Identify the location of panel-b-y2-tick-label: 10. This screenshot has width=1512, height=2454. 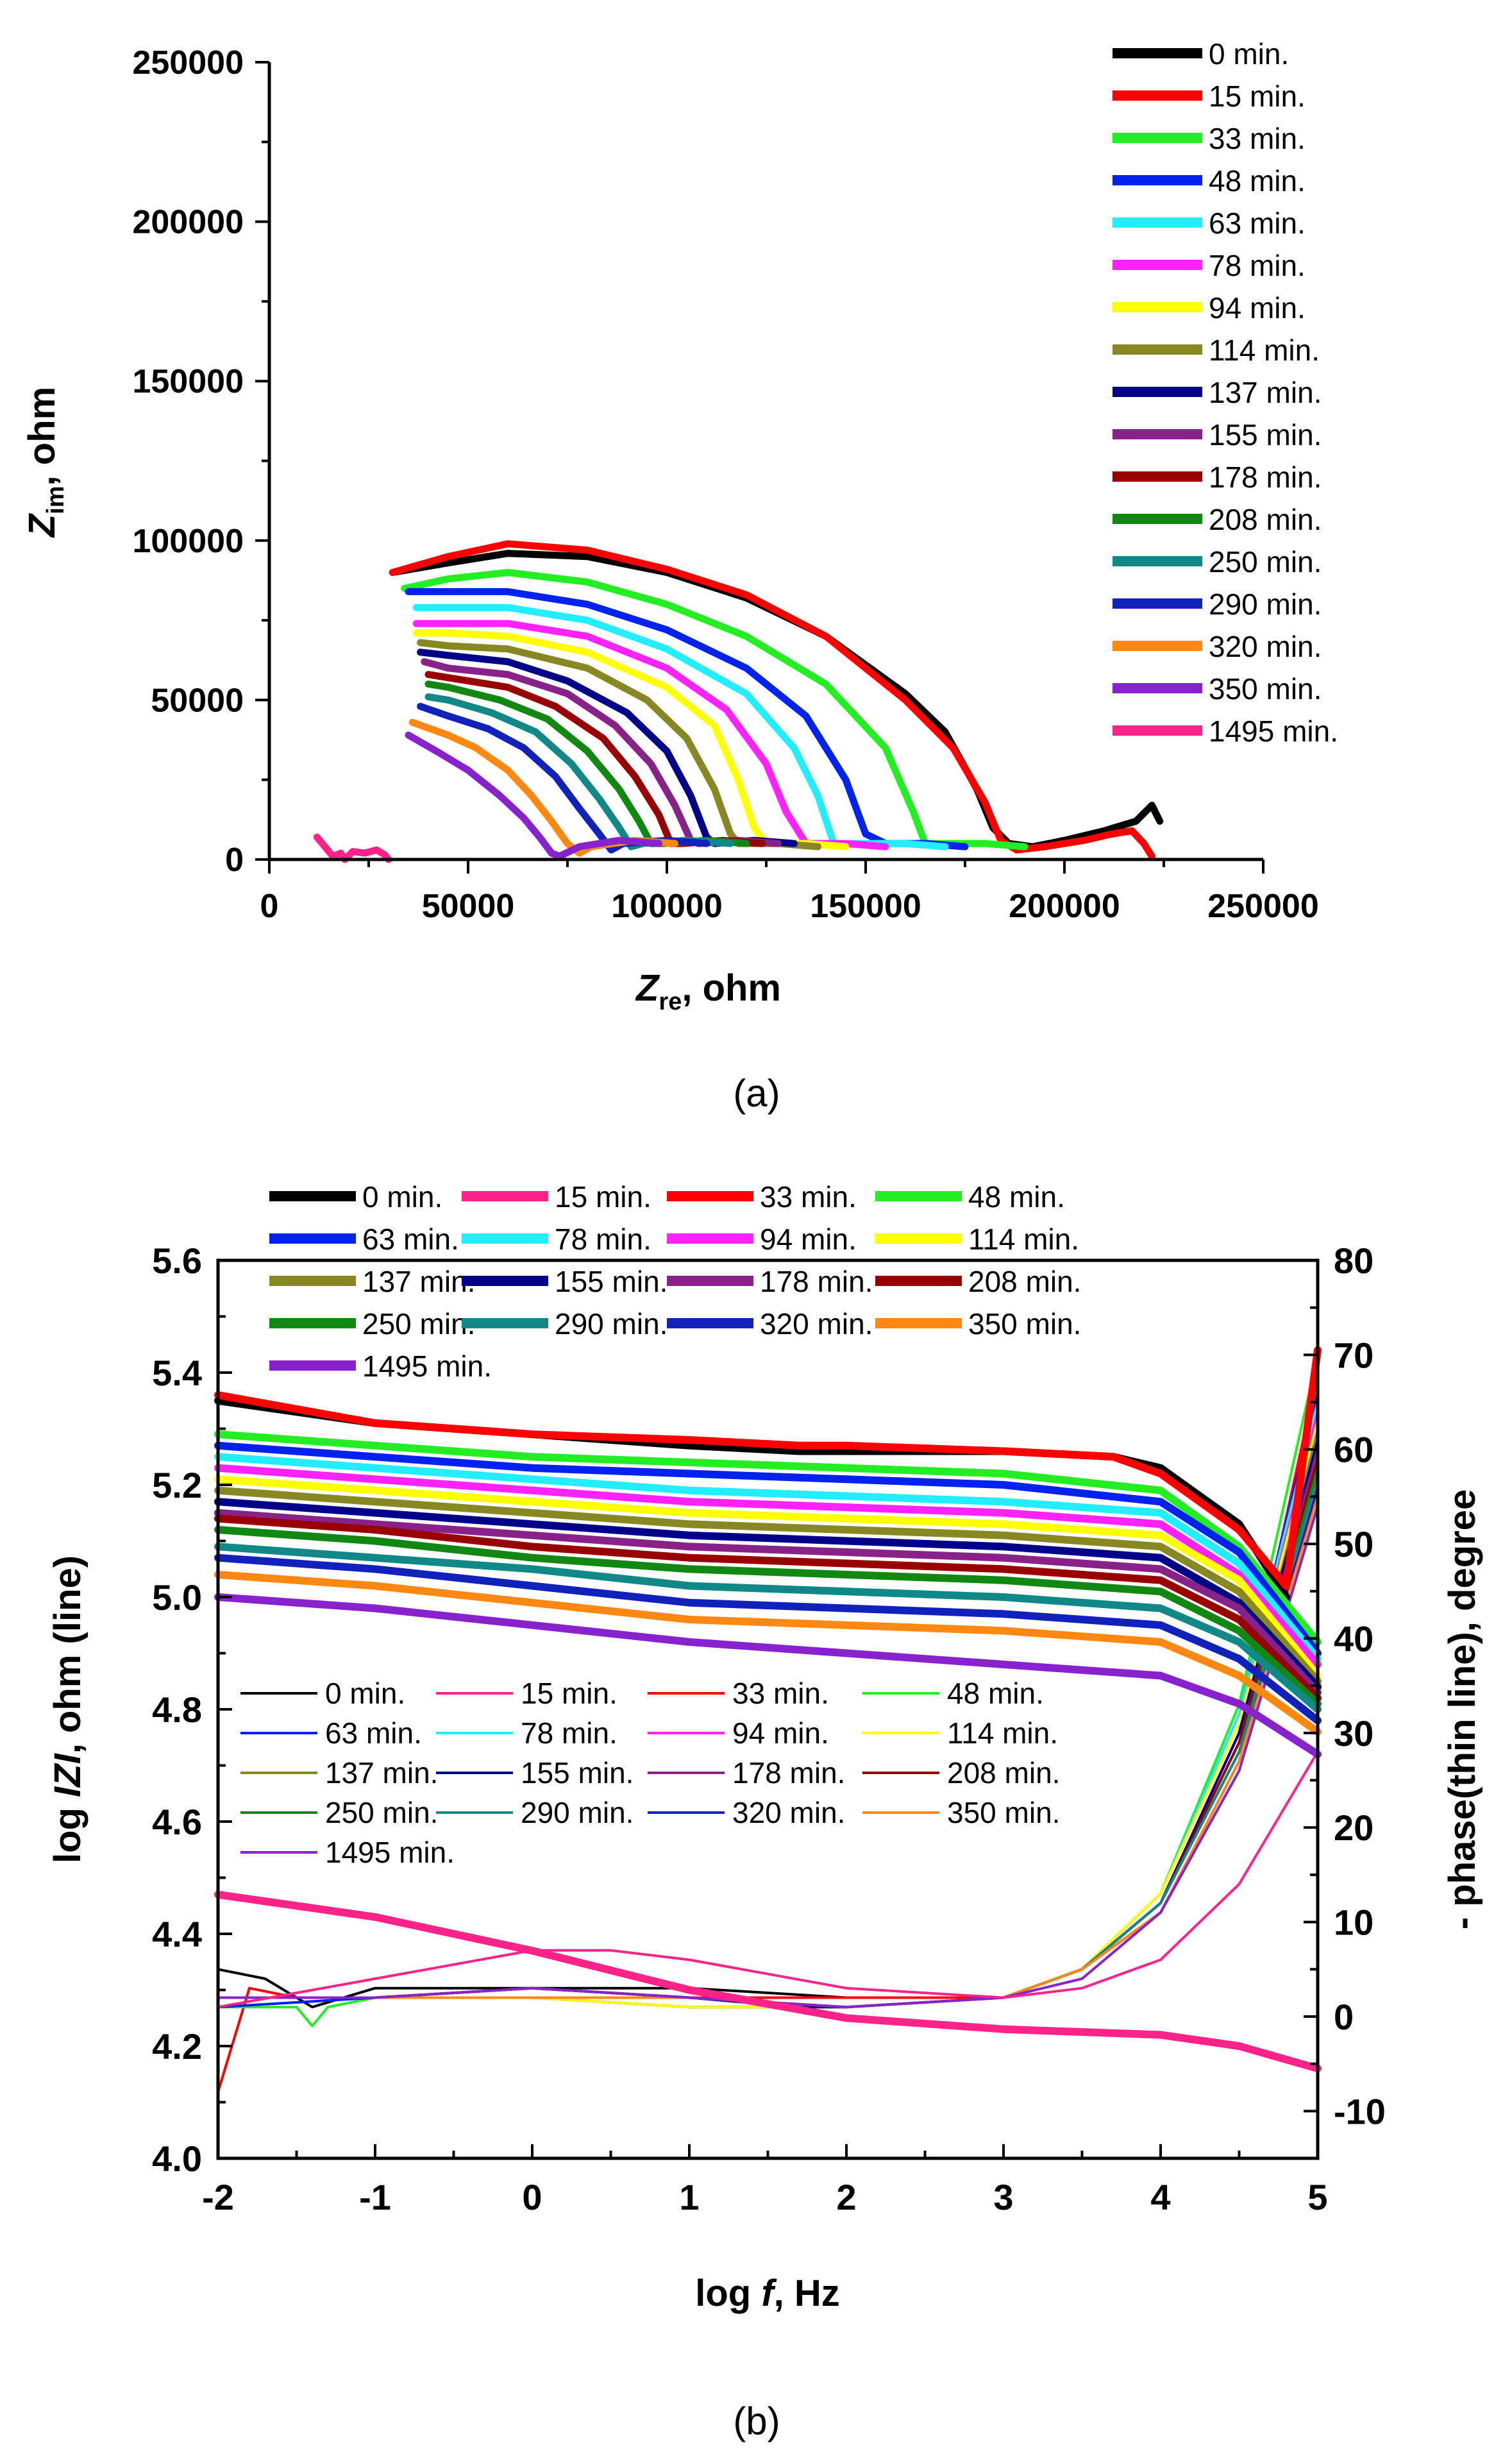
(1353, 1922).